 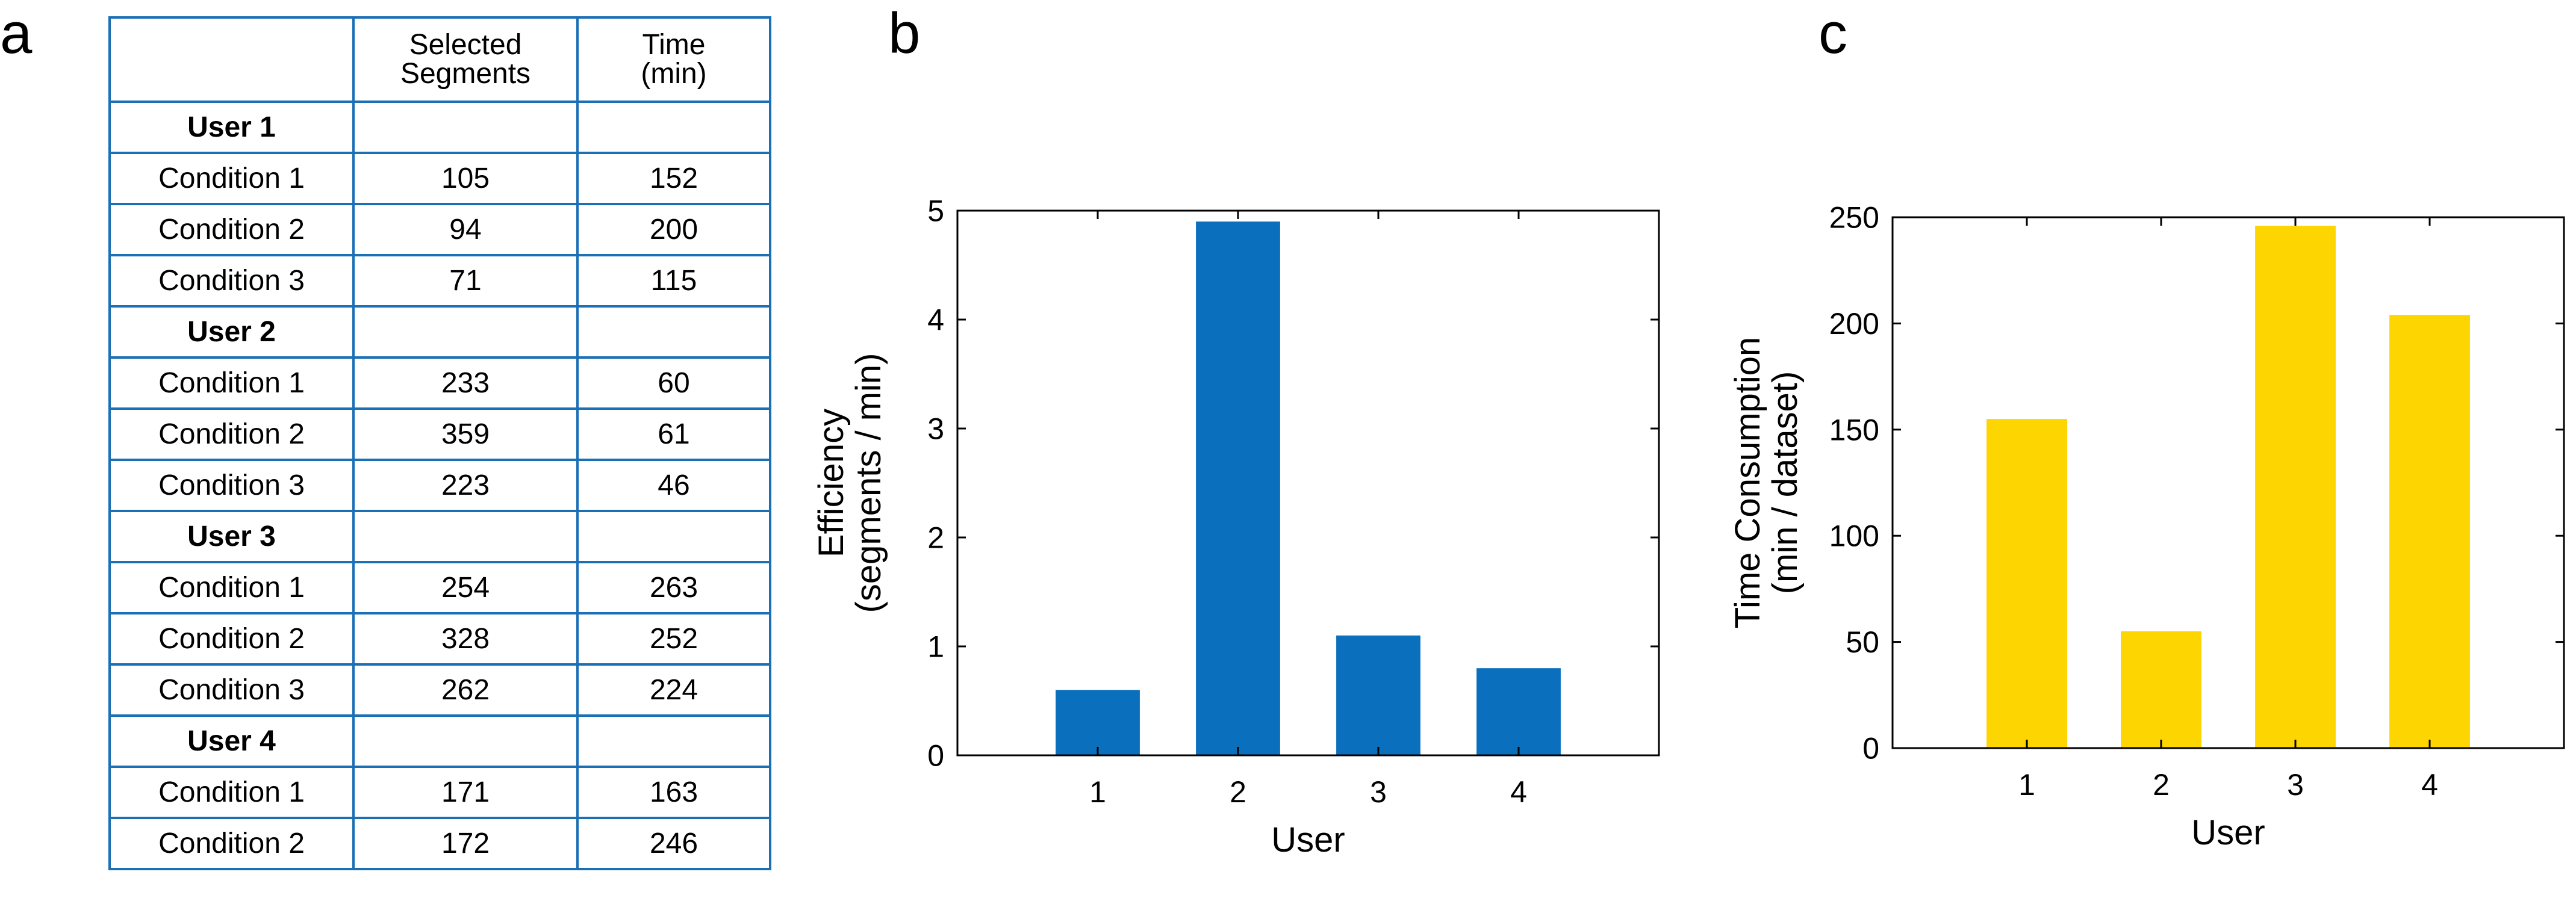 I want to click on table-cell: 233, so click(x=465, y=383).